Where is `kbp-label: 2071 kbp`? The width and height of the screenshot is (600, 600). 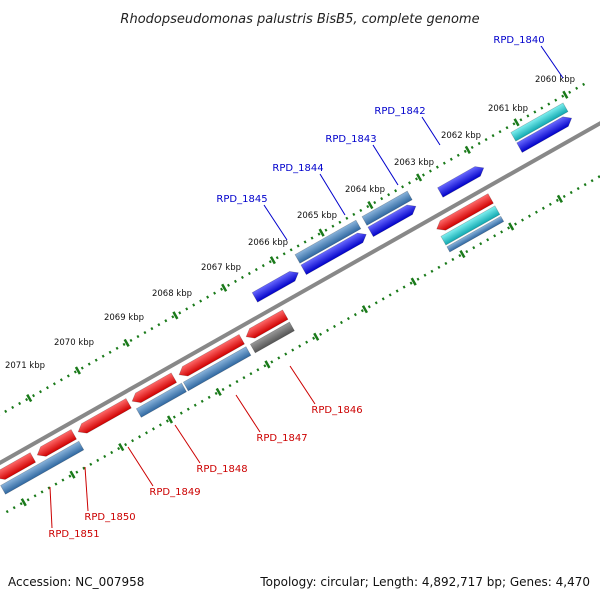 kbp-label: 2071 kbp is located at coordinates (25, 366).